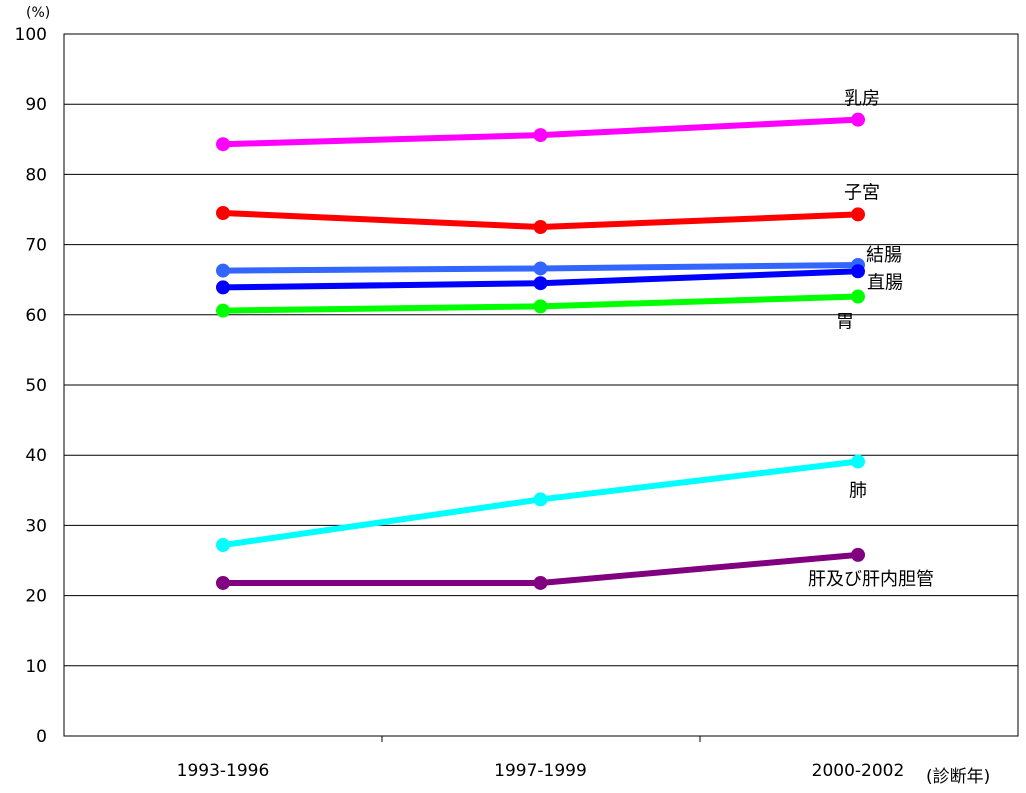 This screenshot has height=793, width=1026. Describe the element at coordinates (862, 99) in the screenshot. I see `series-label: 乳房` at that location.